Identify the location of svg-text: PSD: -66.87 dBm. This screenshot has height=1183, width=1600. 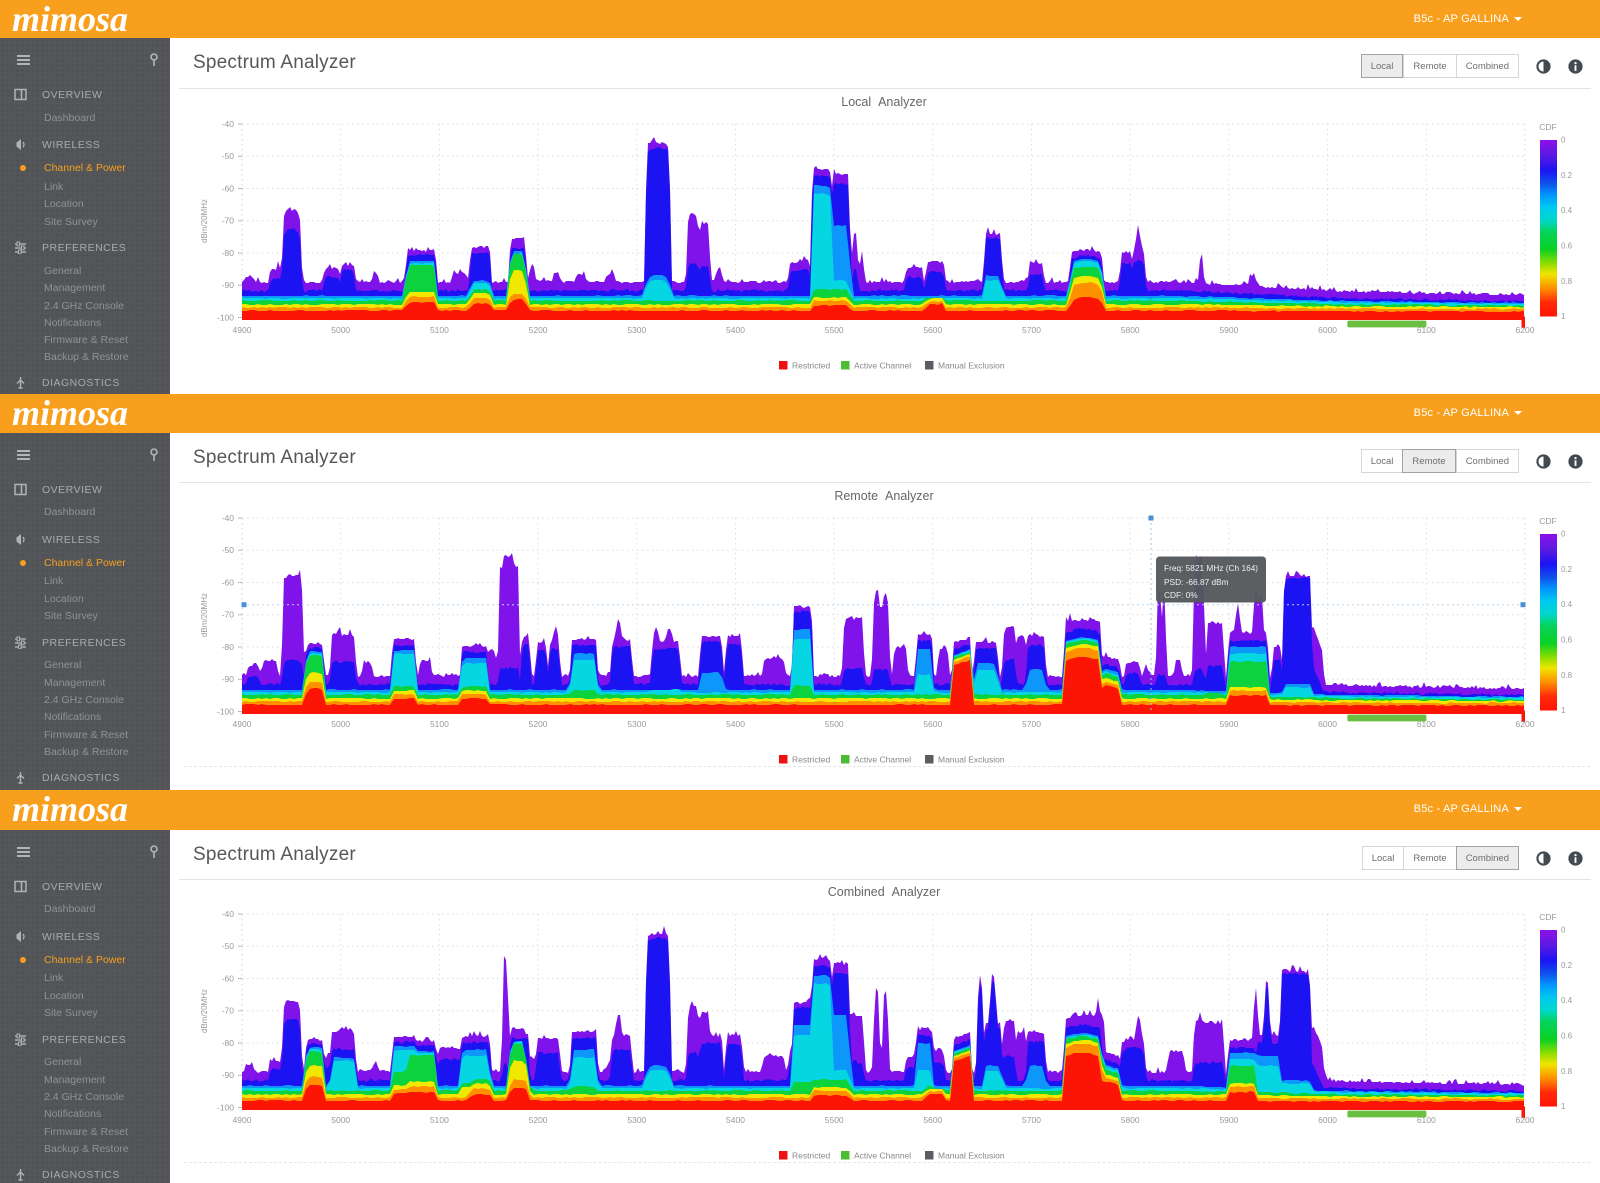
(1196, 582).